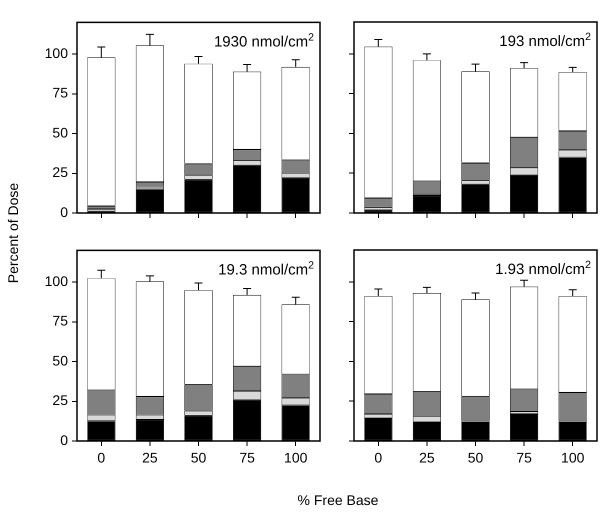 Image resolution: width=608 pixels, height=518 pixels. I want to click on x-axis-title: % Free Base, so click(338, 500).